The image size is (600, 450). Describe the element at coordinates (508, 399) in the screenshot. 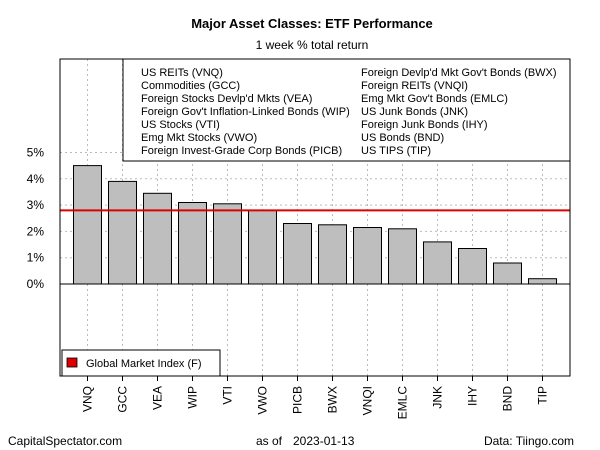

I see `x-tick-label-bnd: BND` at that location.